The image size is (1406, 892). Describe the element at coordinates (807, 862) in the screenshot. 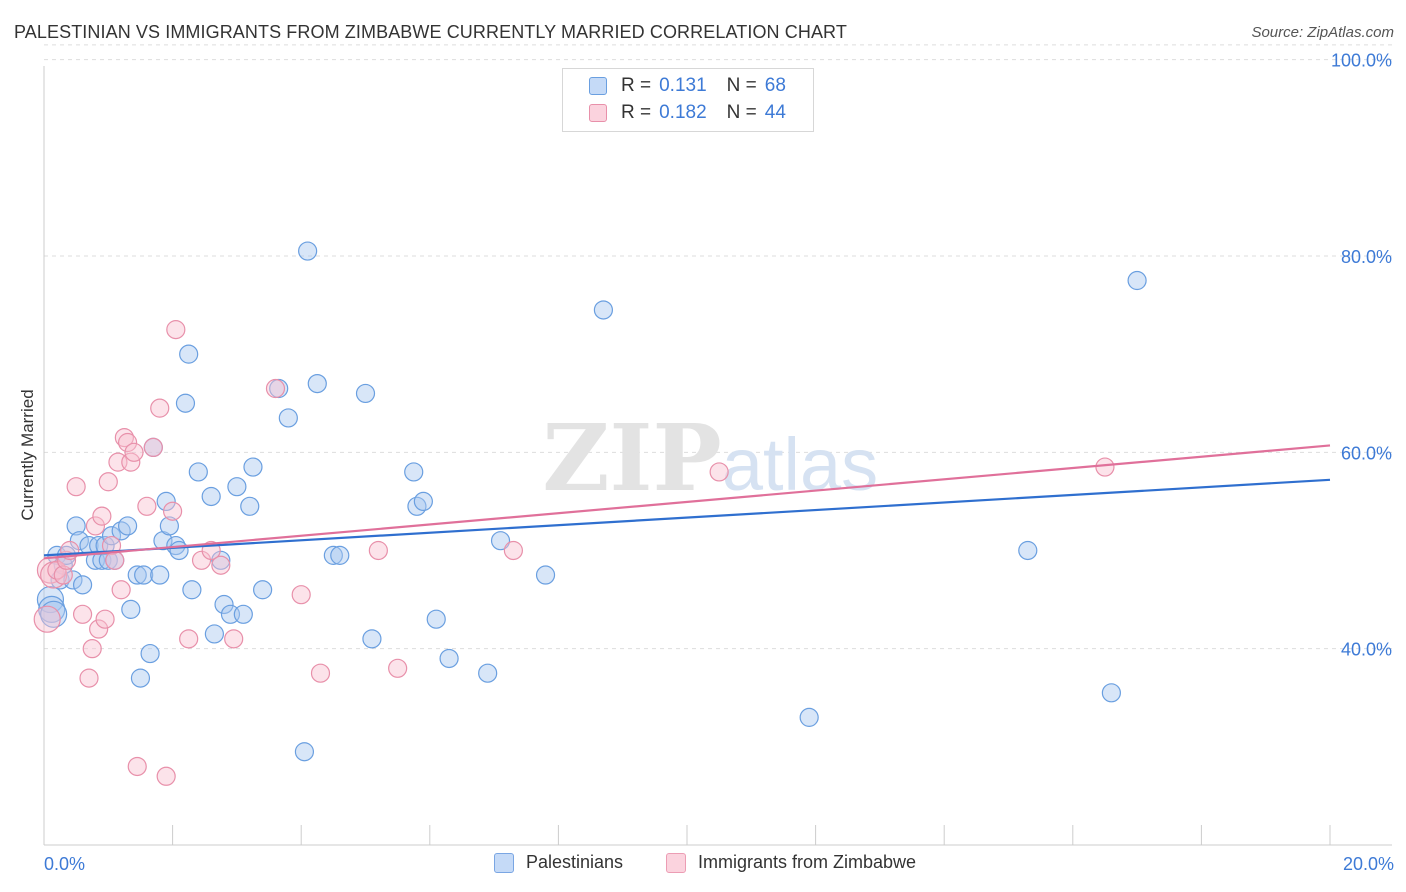

I see `legend-label-zimbabwe: Immigrants from Zimbabwe` at that location.